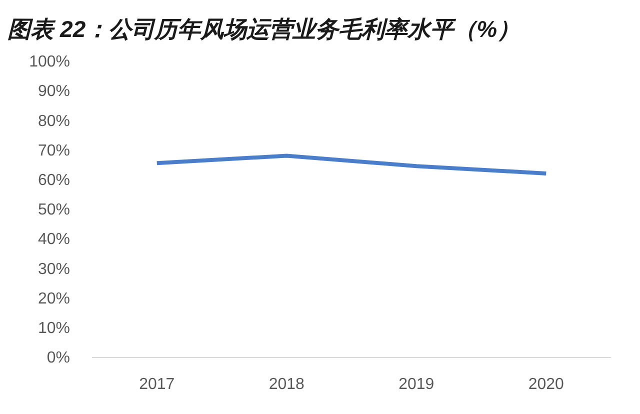 The image size is (640, 414). Describe the element at coordinates (54, 269) in the screenshot. I see `y-tick-label: 30%` at that location.